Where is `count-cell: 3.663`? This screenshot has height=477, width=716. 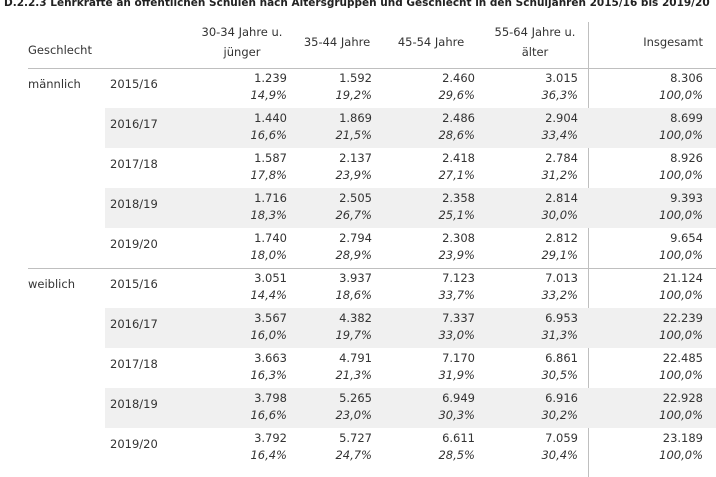 count-cell: 3.663 is located at coordinates (270, 358).